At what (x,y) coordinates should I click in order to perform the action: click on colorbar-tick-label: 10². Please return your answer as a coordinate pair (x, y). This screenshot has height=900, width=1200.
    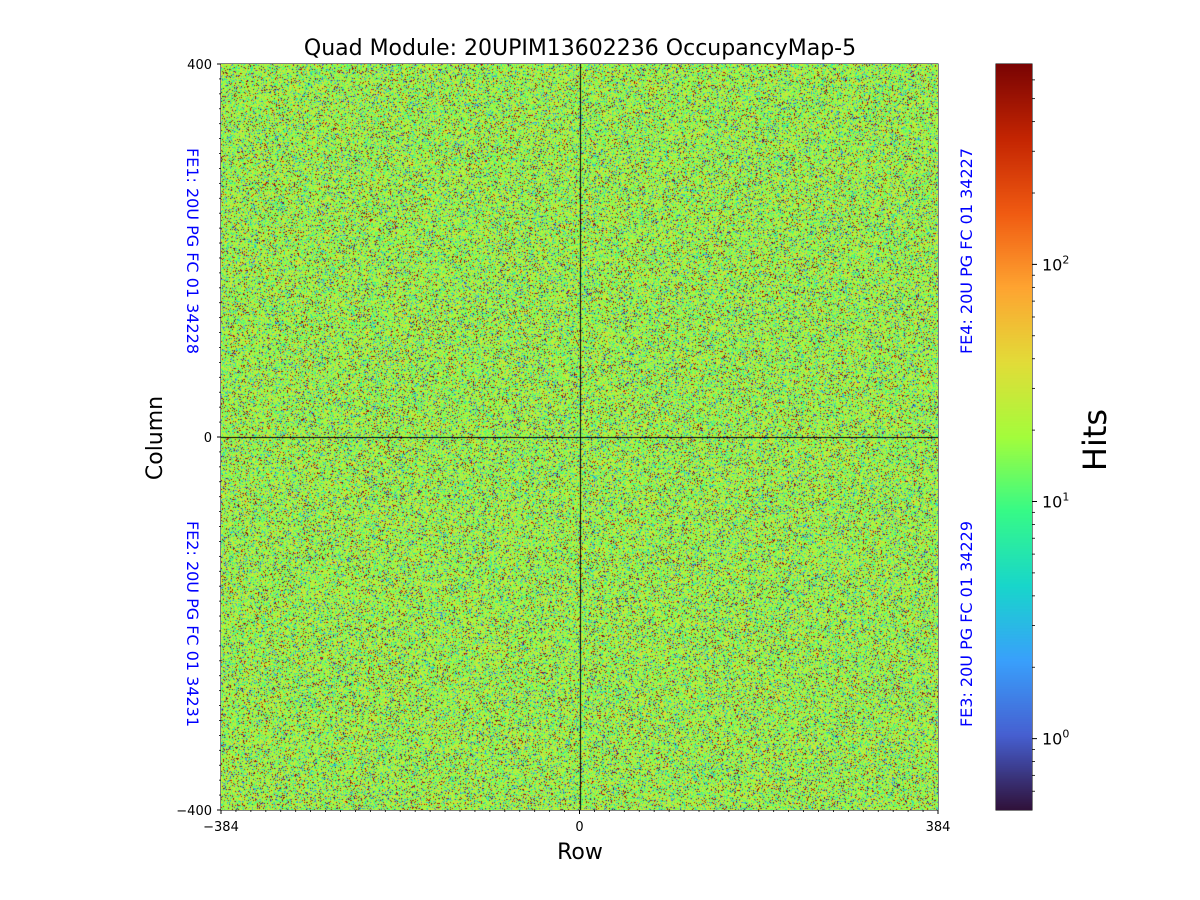
    Looking at the image, I should click on (1055, 263).